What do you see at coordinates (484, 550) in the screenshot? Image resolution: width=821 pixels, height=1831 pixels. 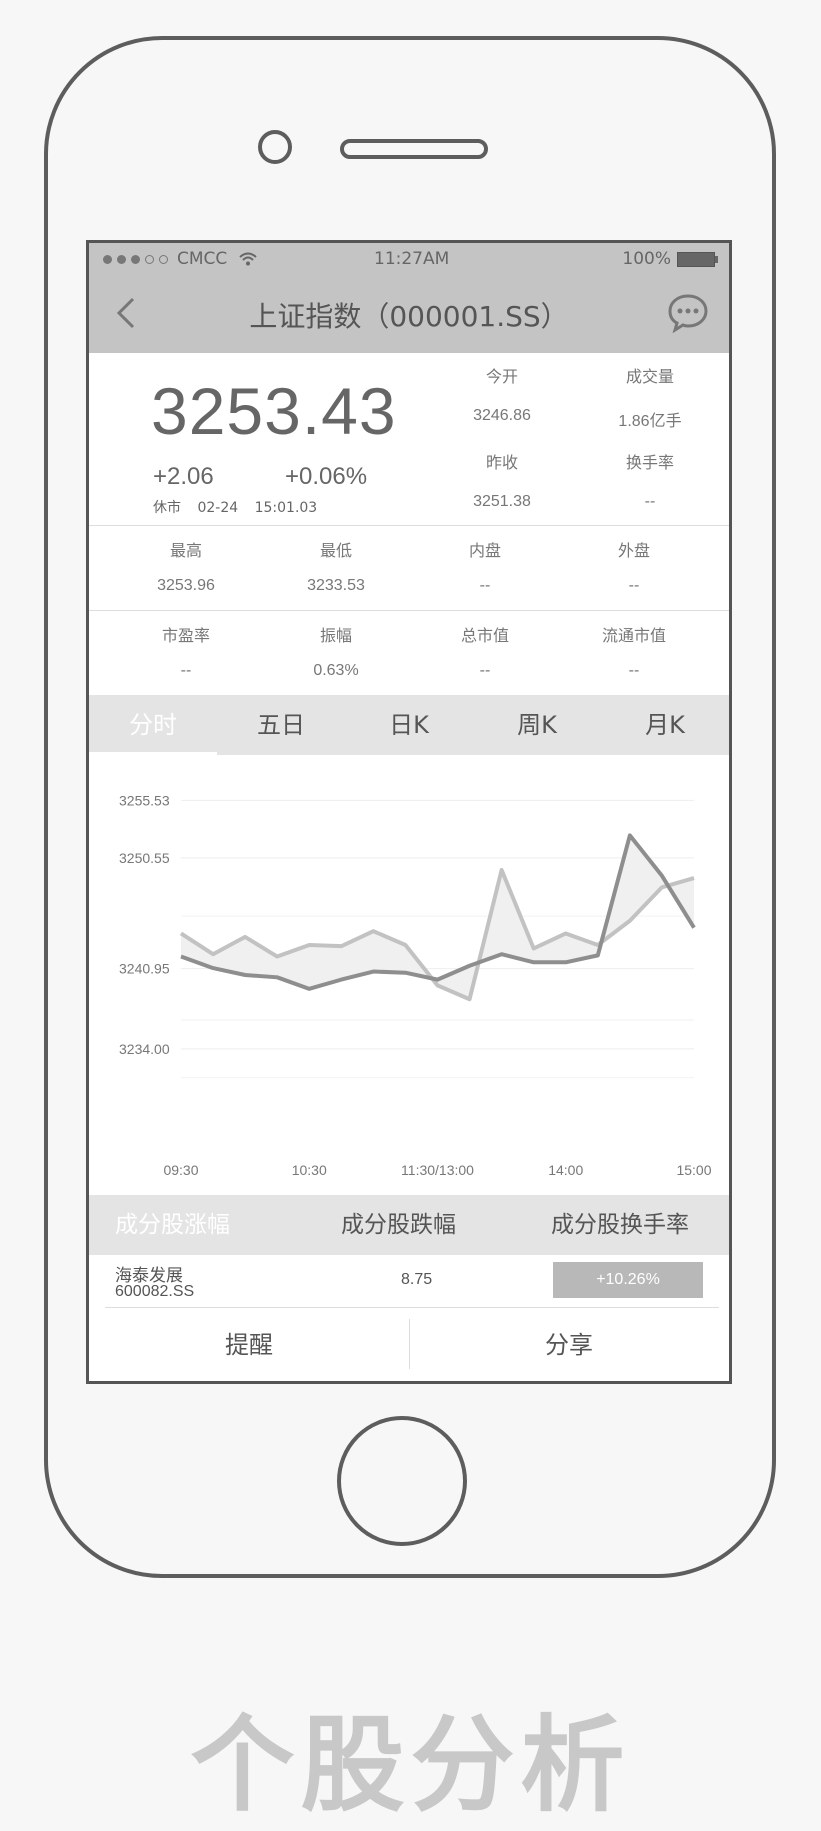 I see `stat-label: 内盘` at bounding box center [484, 550].